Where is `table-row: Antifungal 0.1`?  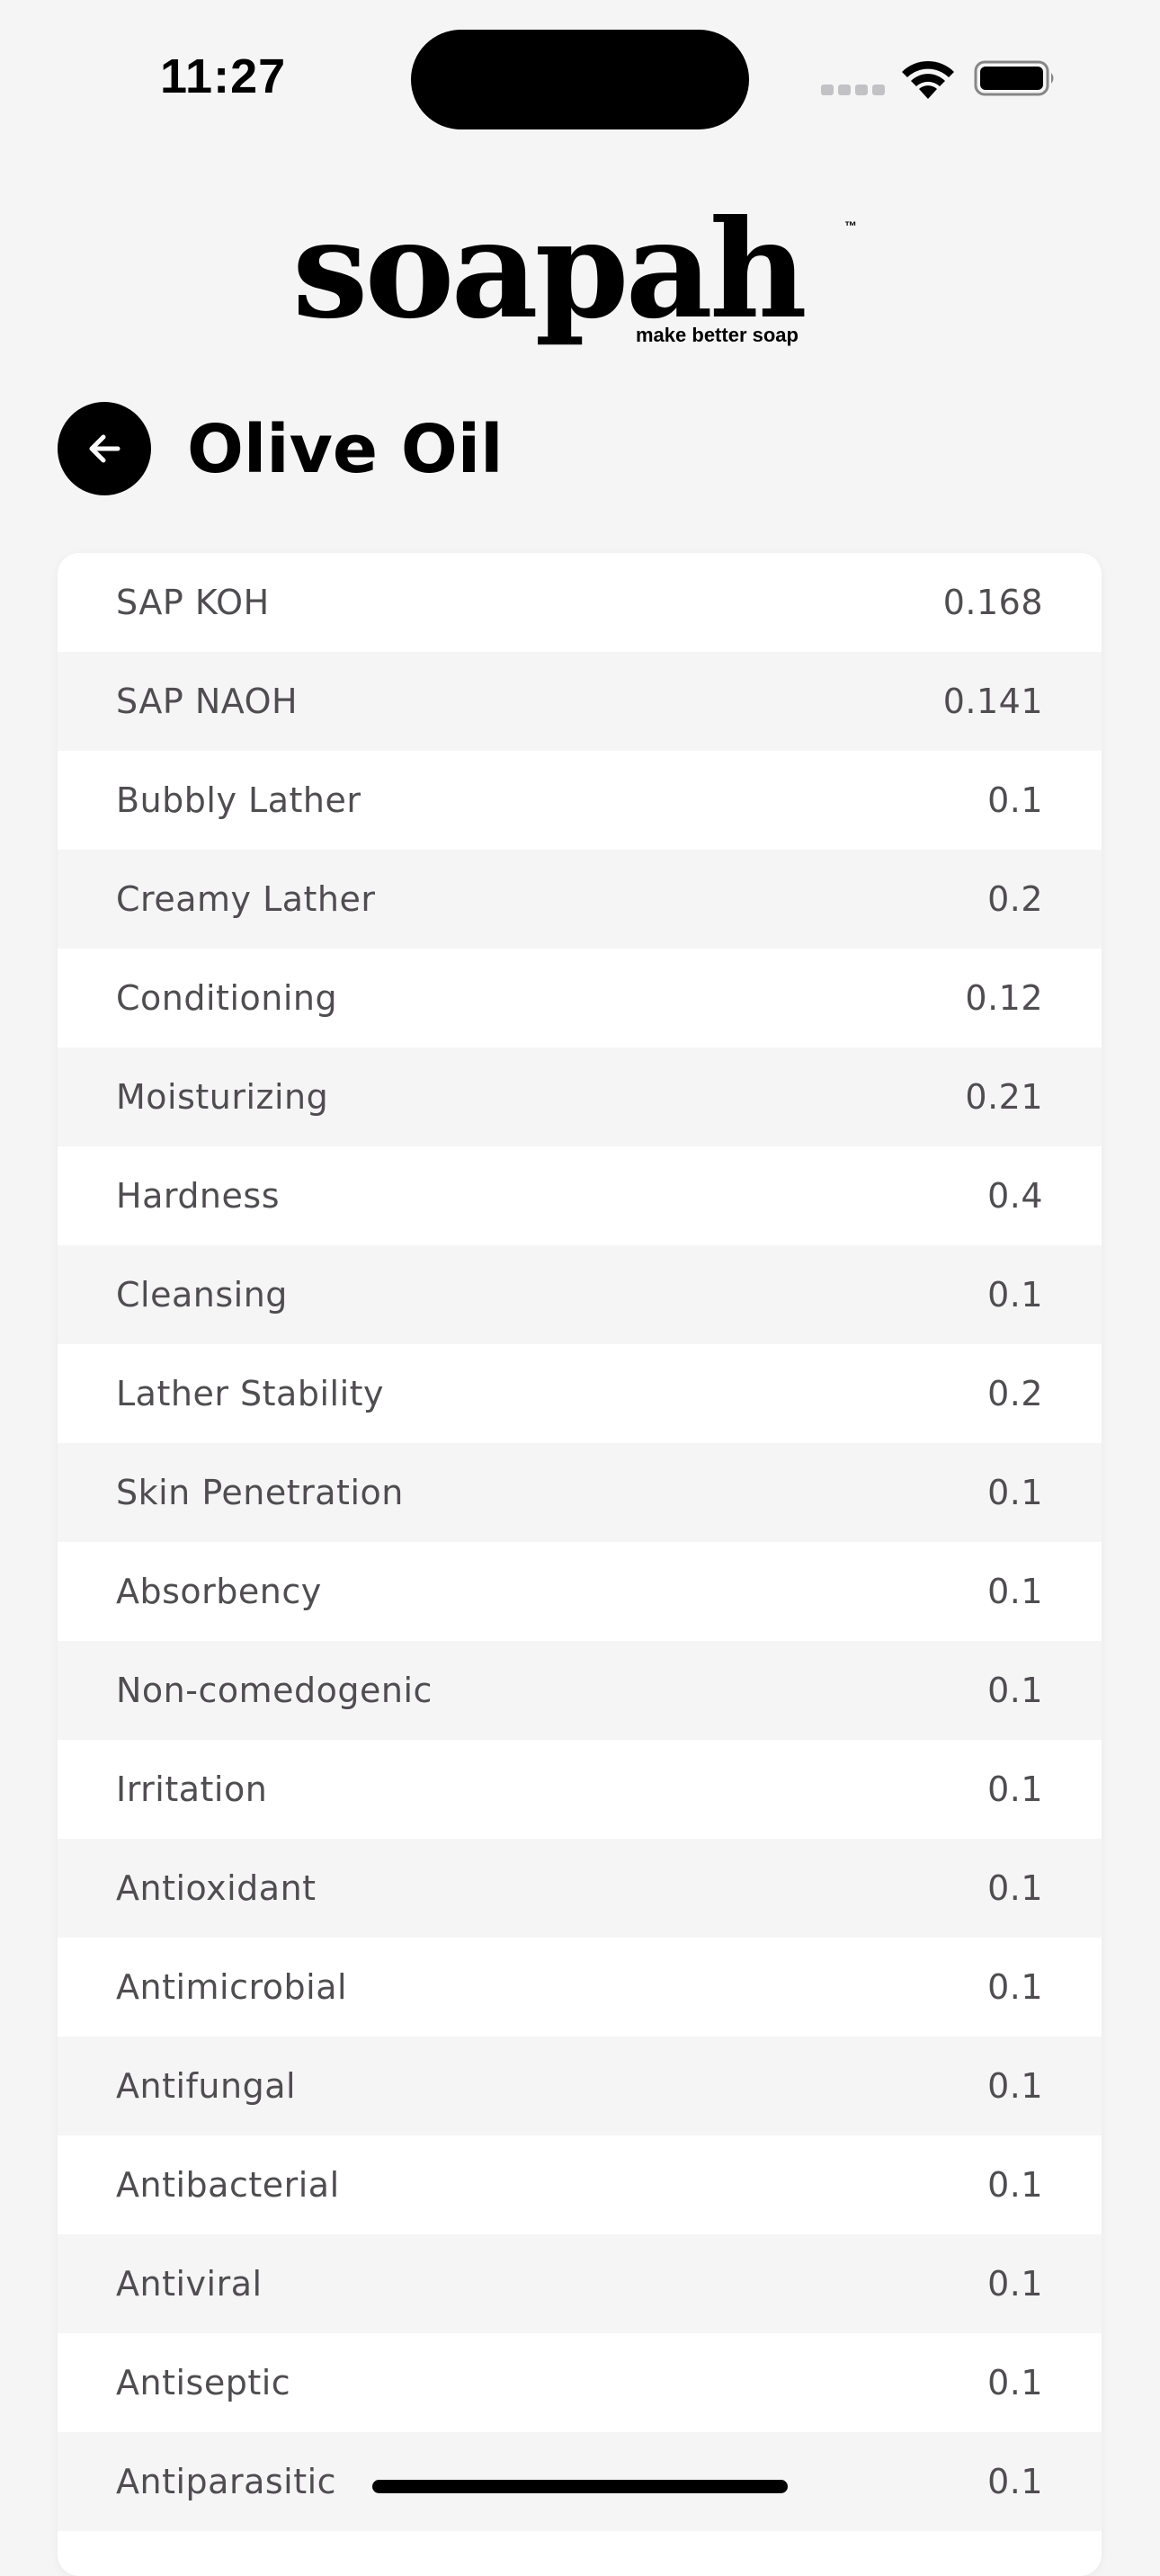
table-row: Antifungal 0.1 is located at coordinates (580, 2086).